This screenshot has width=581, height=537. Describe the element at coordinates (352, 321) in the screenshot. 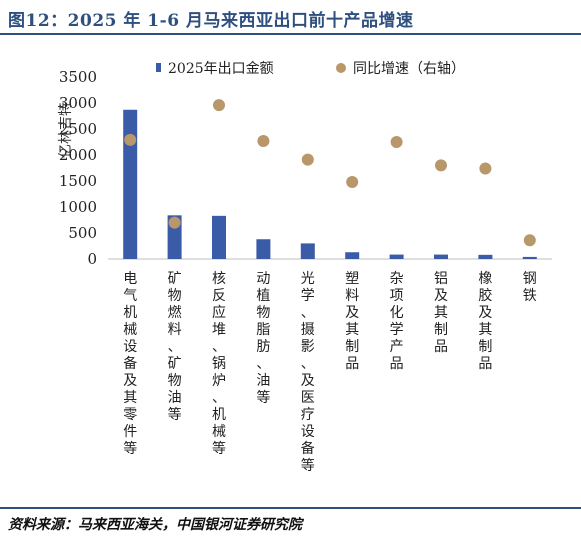

I see `category-label: 塑料及其制品` at that location.